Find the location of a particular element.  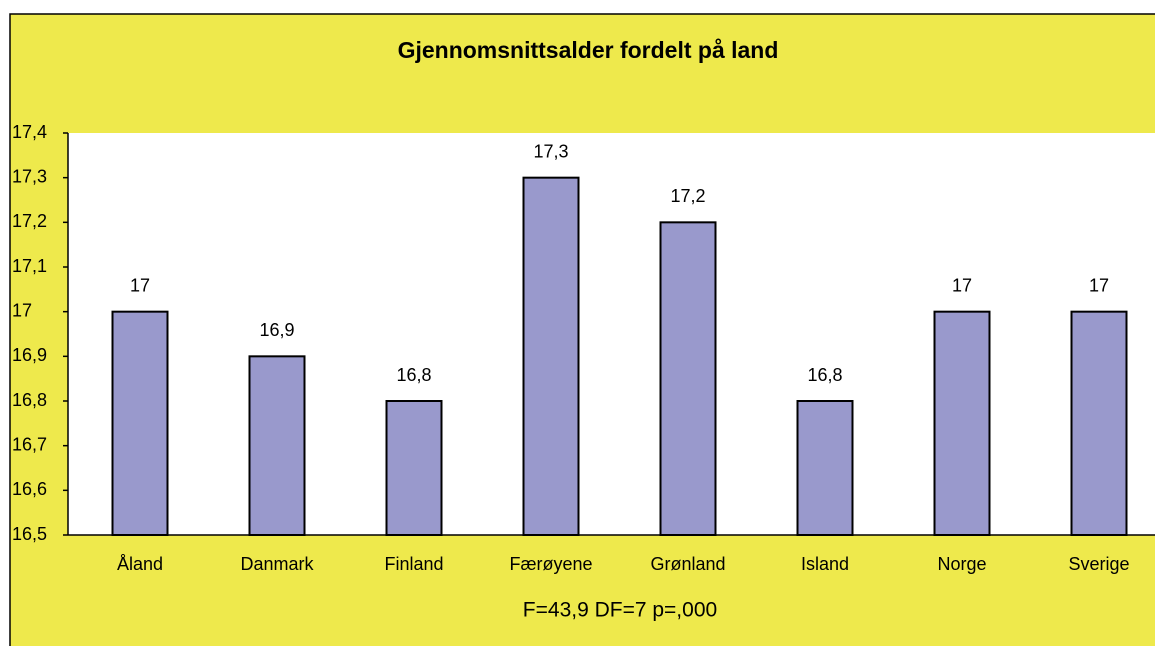

x-tick-label: Færøyene is located at coordinates (550, 564).